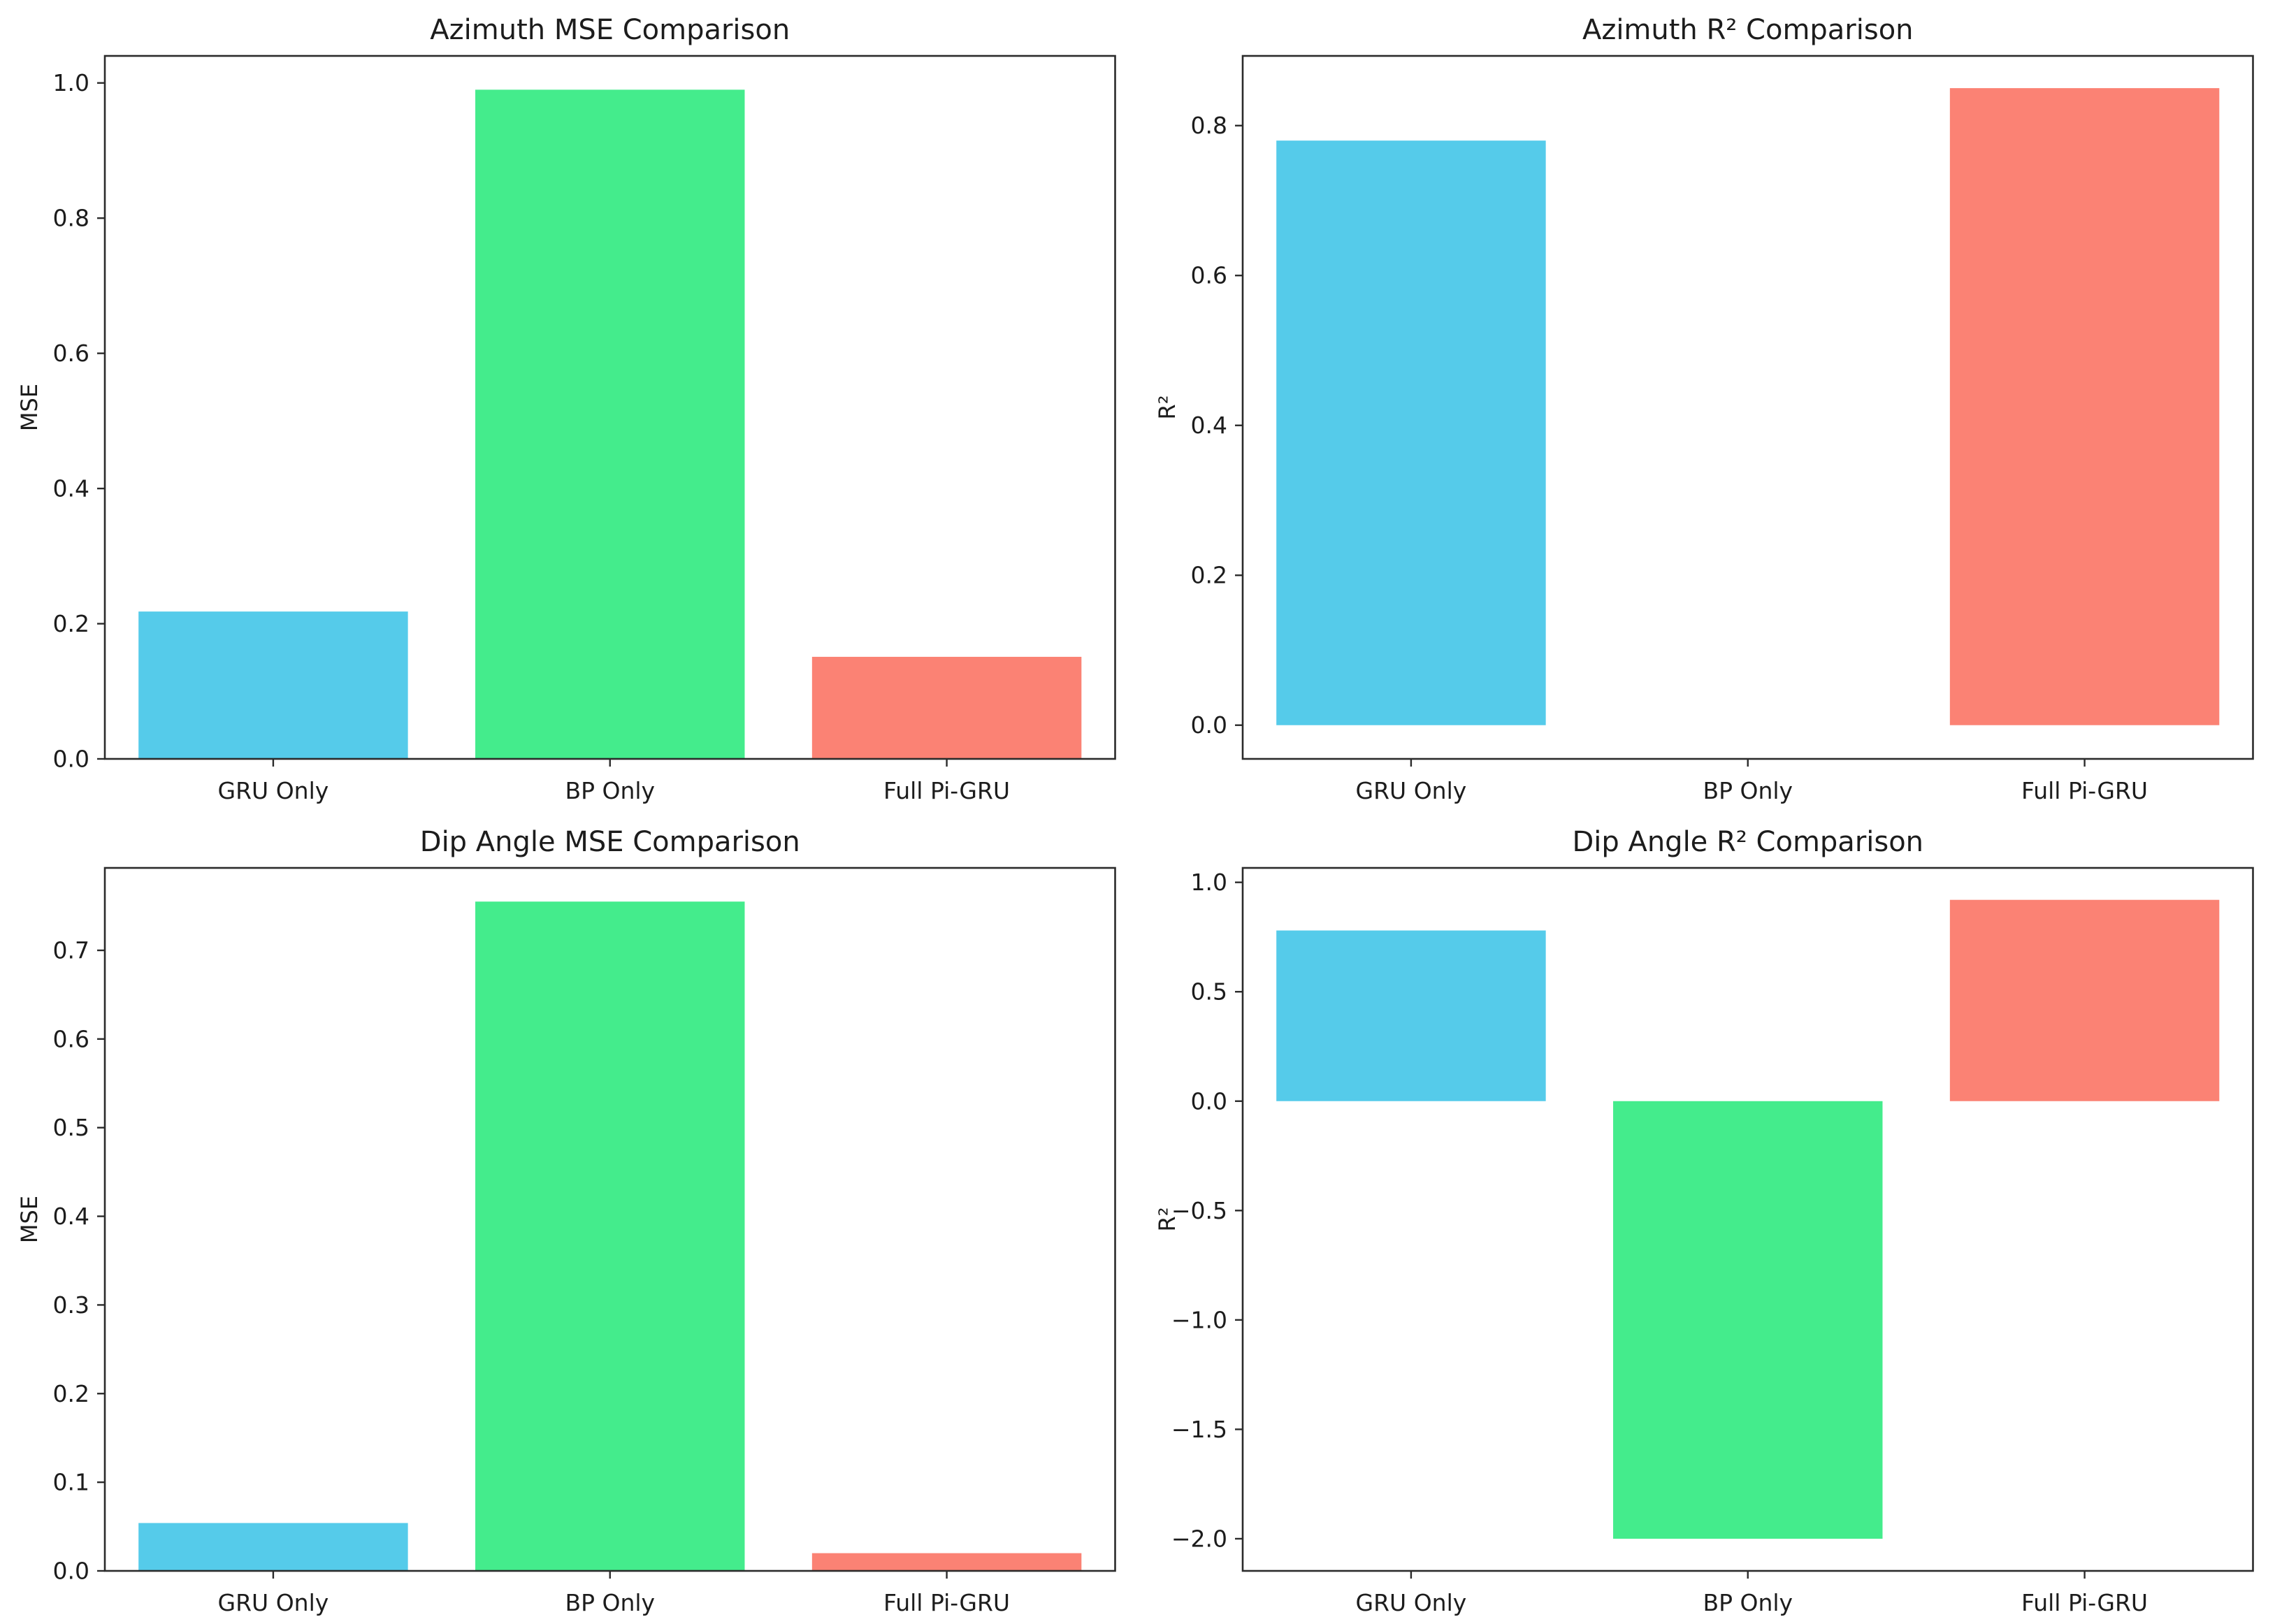 The height and width of the screenshot is (1624, 2275). I want to click on y-tick-label: 0.7, so click(71, 950).